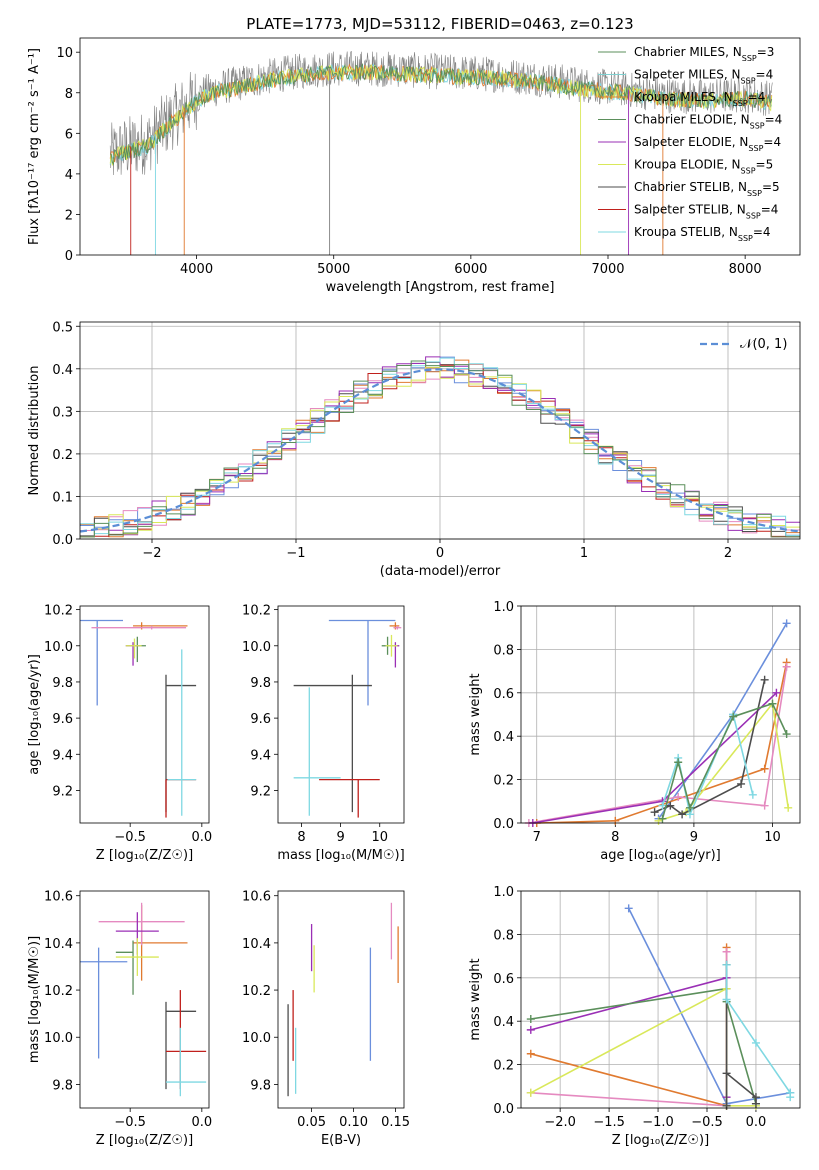  I want to click on legend-label: 𝒩(0, 1), so click(763, 344).